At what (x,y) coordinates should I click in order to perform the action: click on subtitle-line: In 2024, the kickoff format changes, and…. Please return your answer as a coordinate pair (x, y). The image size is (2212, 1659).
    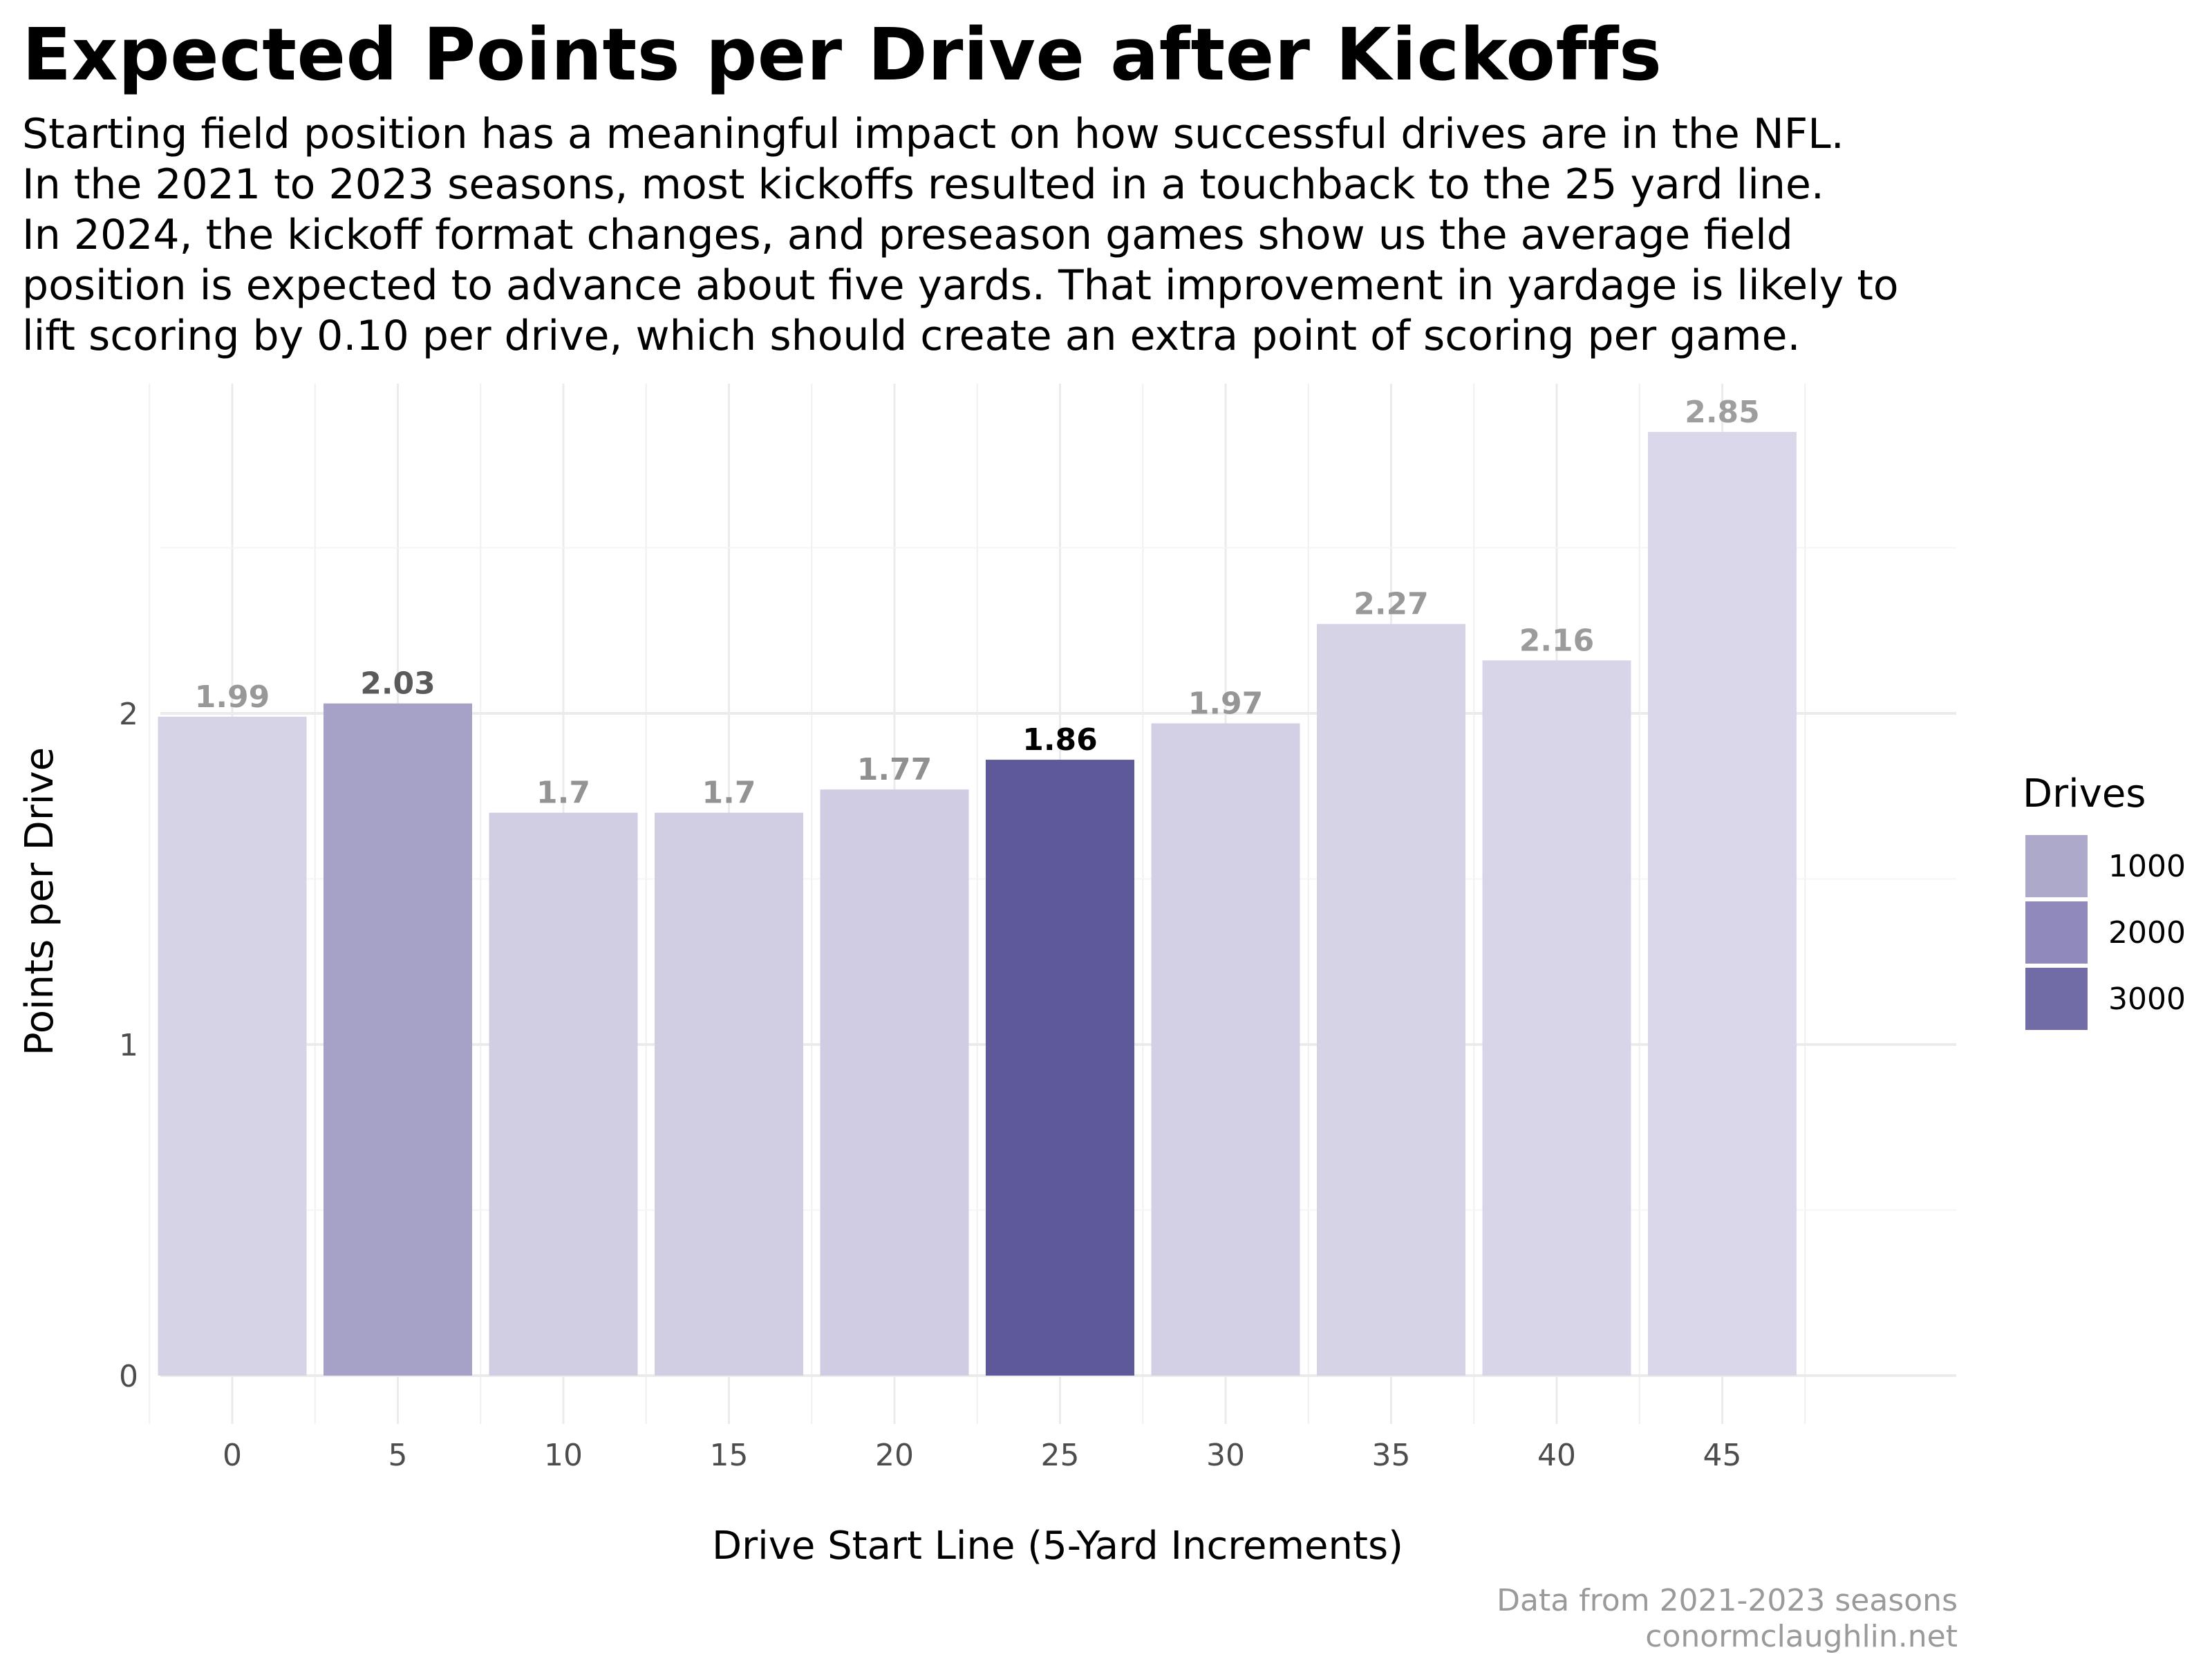
    Looking at the image, I should click on (908, 235).